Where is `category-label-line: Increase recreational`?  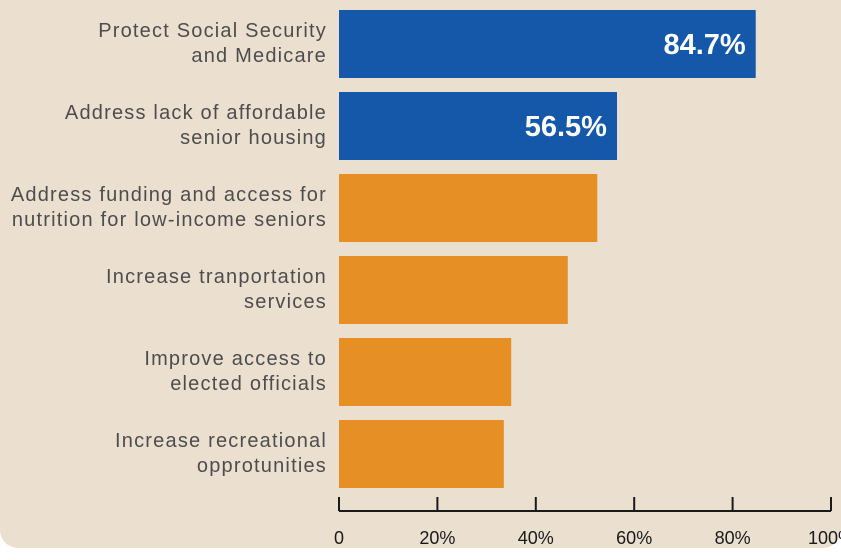 category-label-line: Increase recreational is located at coordinates (221, 441).